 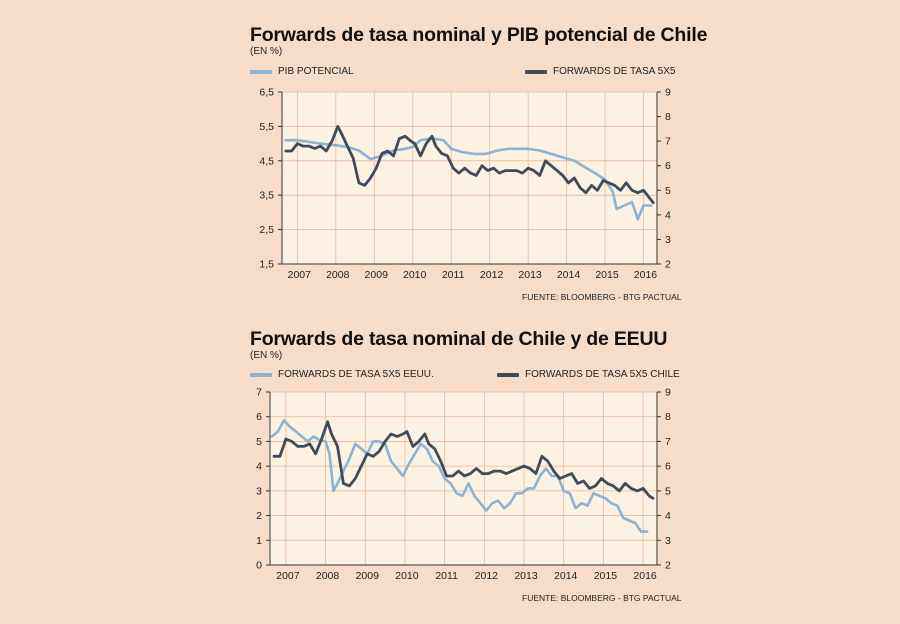 What do you see at coordinates (259, 516) in the screenshot?
I see `left-tick-label: 2` at bounding box center [259, 516].